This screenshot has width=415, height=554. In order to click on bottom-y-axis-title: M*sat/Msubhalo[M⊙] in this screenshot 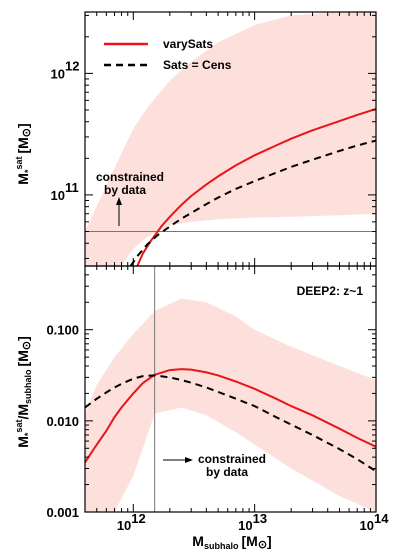, I will do `click(23, 392)`.